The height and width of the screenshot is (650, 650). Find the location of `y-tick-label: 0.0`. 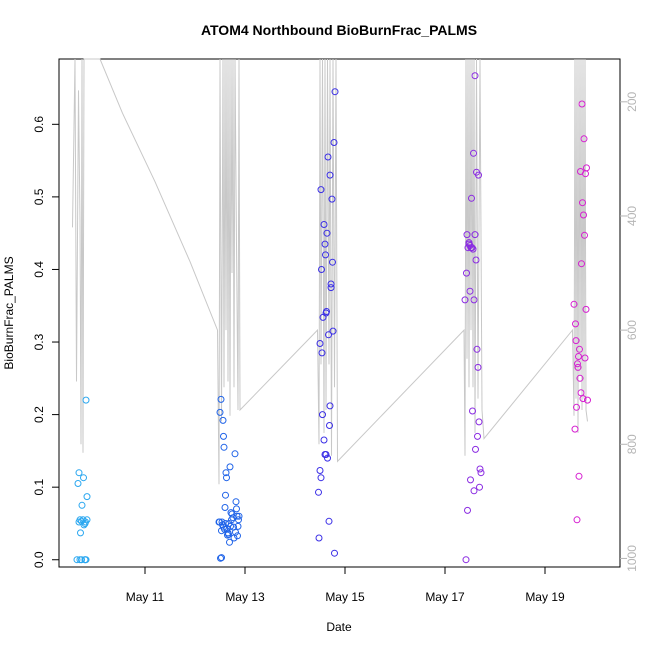

y-tick-label: 0.0 is located at coordinates (39, 559).